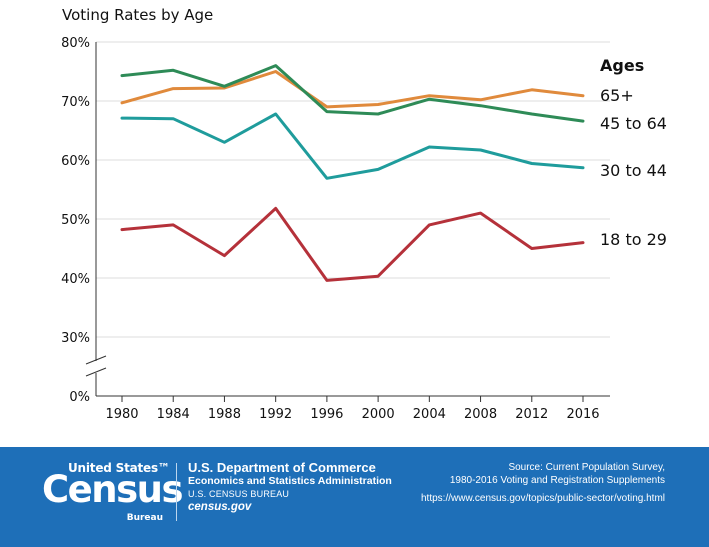 Image resolution: width=709 pixels, height=547 pixels. Describe the element at coordinates (75, 279) in the screenshot. I see `y-tick-label: 40%` at that location.